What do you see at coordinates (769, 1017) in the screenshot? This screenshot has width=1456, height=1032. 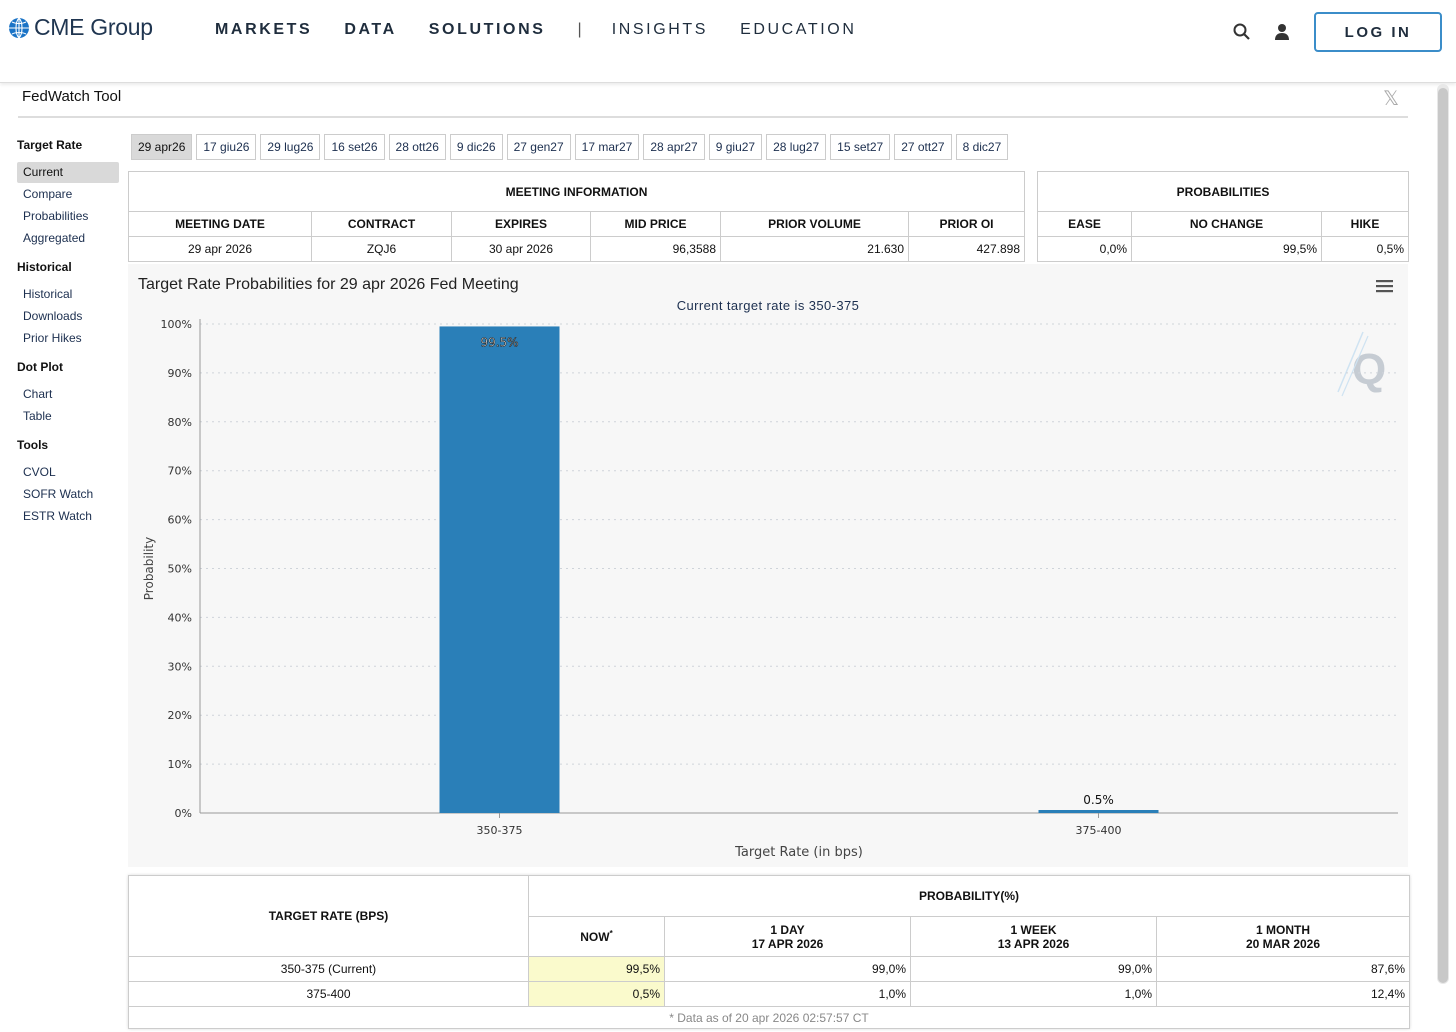 I see `data-timestamp-footnote: * Data as of 20 apr 2026 02:57:57 CT` at bounding box center [769, 1017].